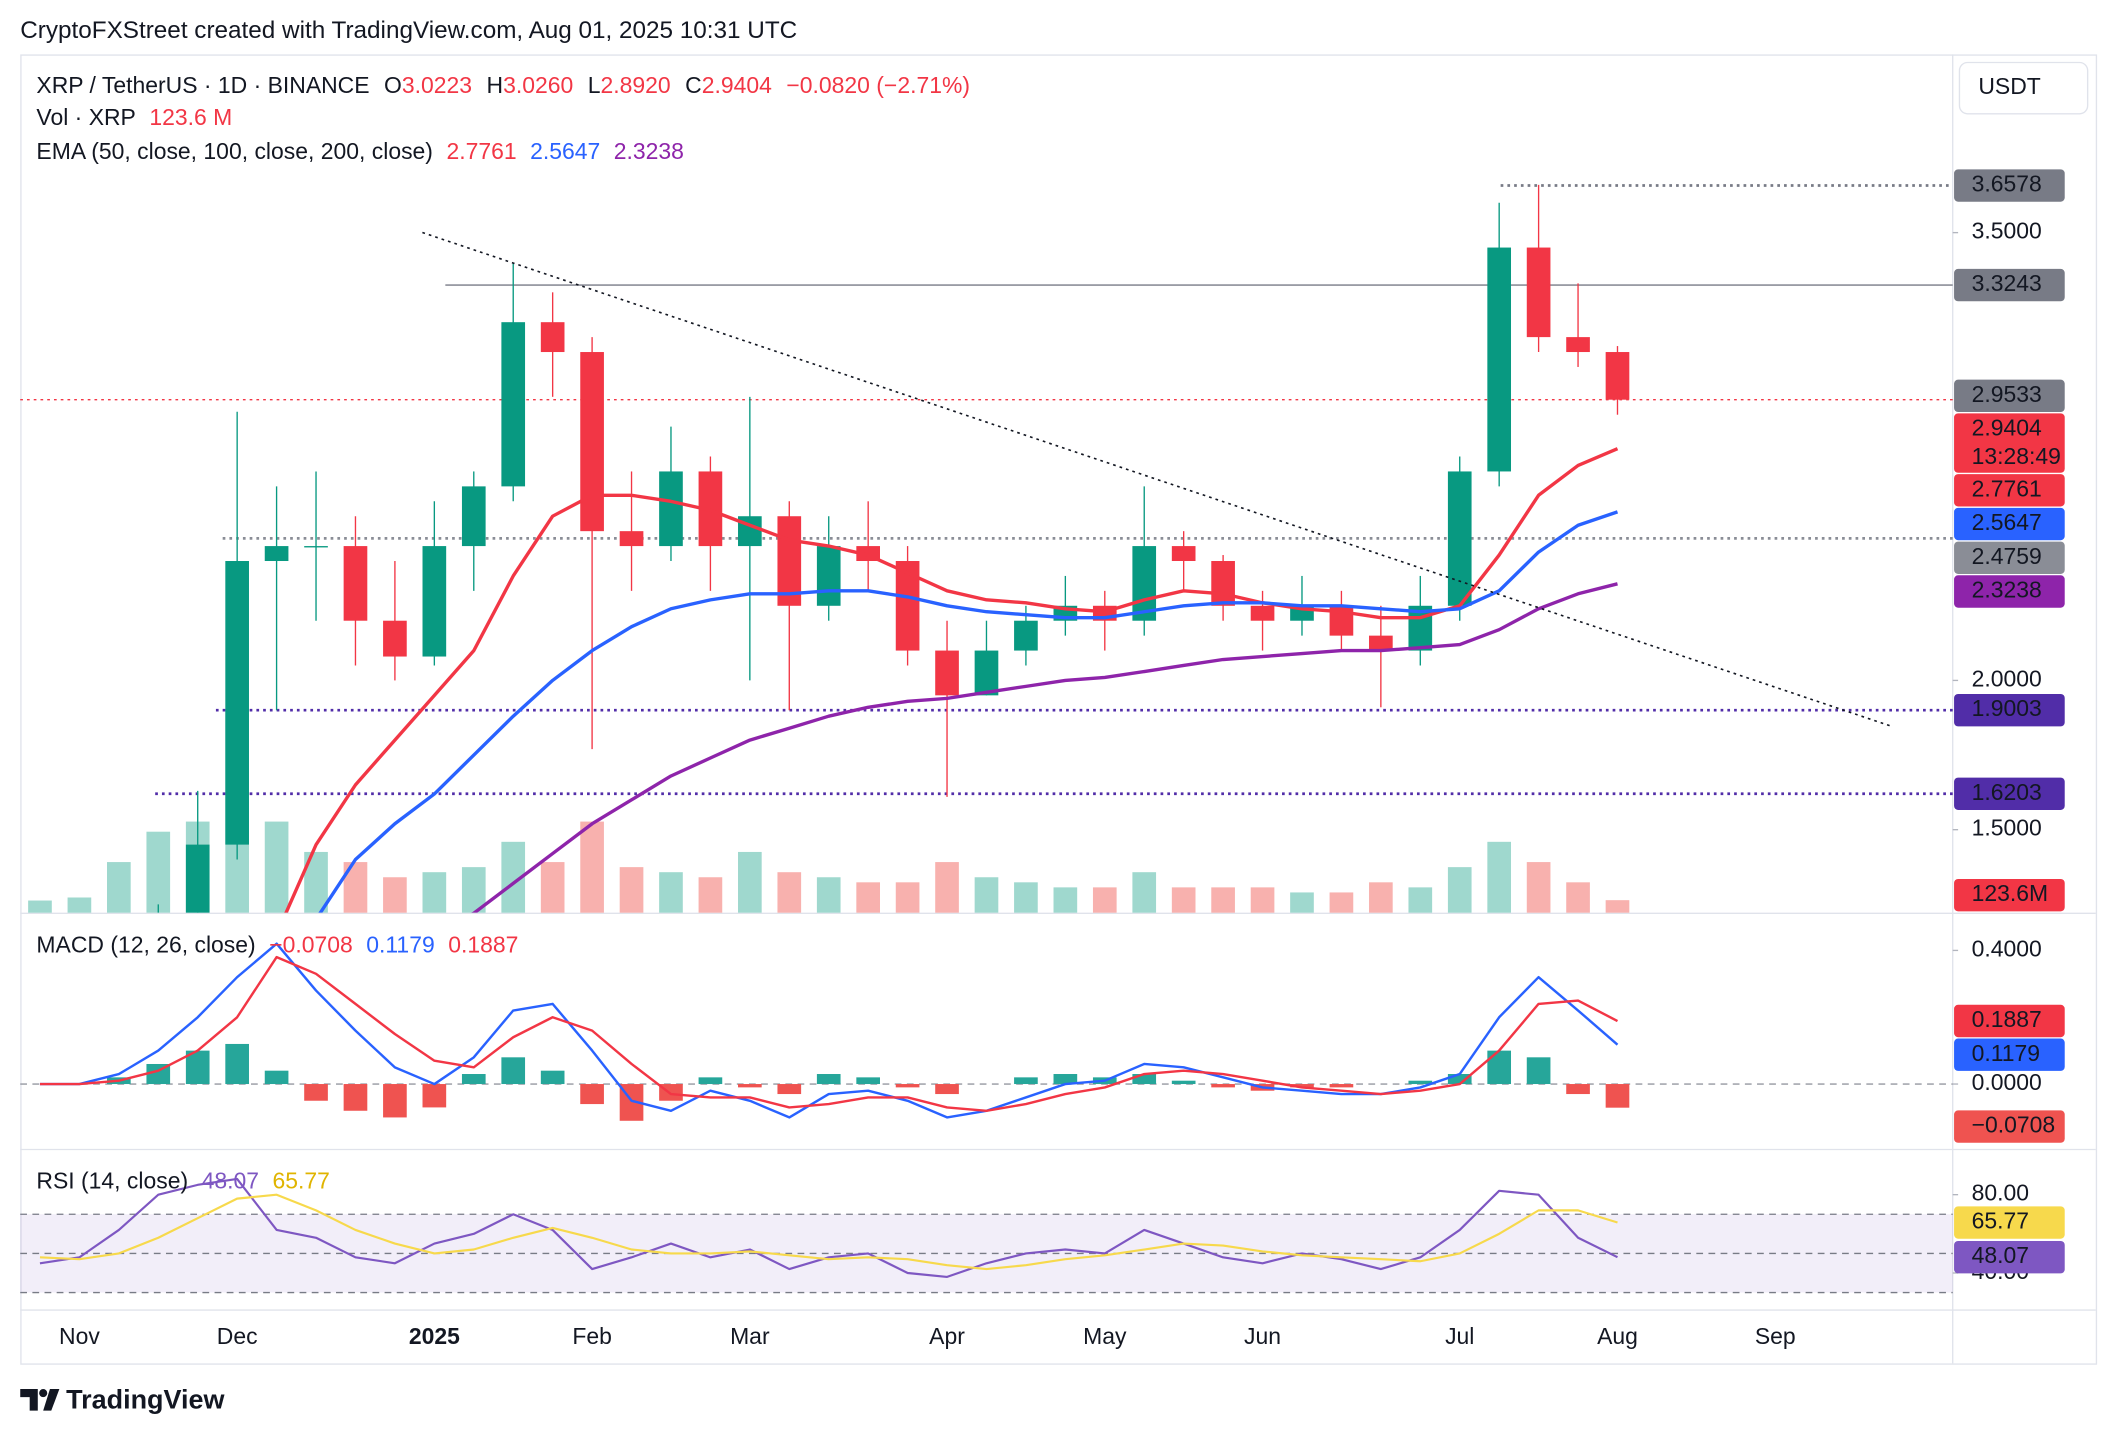  What do you see at coordinates (594, 85) in the screenshot?
I see `ohlc-key: L` at bounding box center [594, 85].